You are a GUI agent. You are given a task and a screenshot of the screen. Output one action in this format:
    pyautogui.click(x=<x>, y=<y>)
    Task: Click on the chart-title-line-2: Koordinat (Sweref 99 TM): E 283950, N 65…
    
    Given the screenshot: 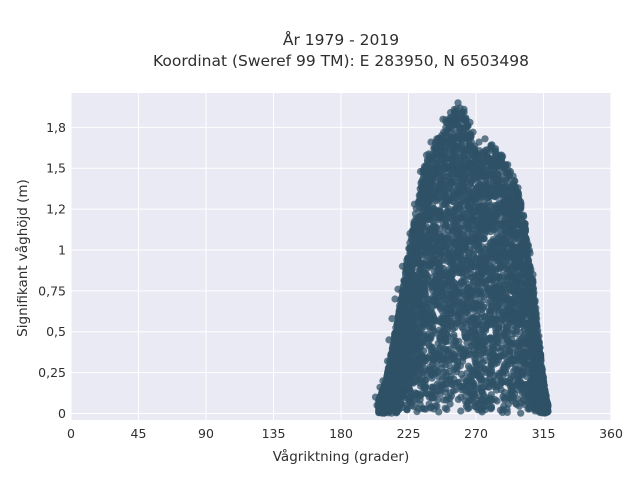 What is the action you would take?
    pyautogui.click(x=341, y=61)
    